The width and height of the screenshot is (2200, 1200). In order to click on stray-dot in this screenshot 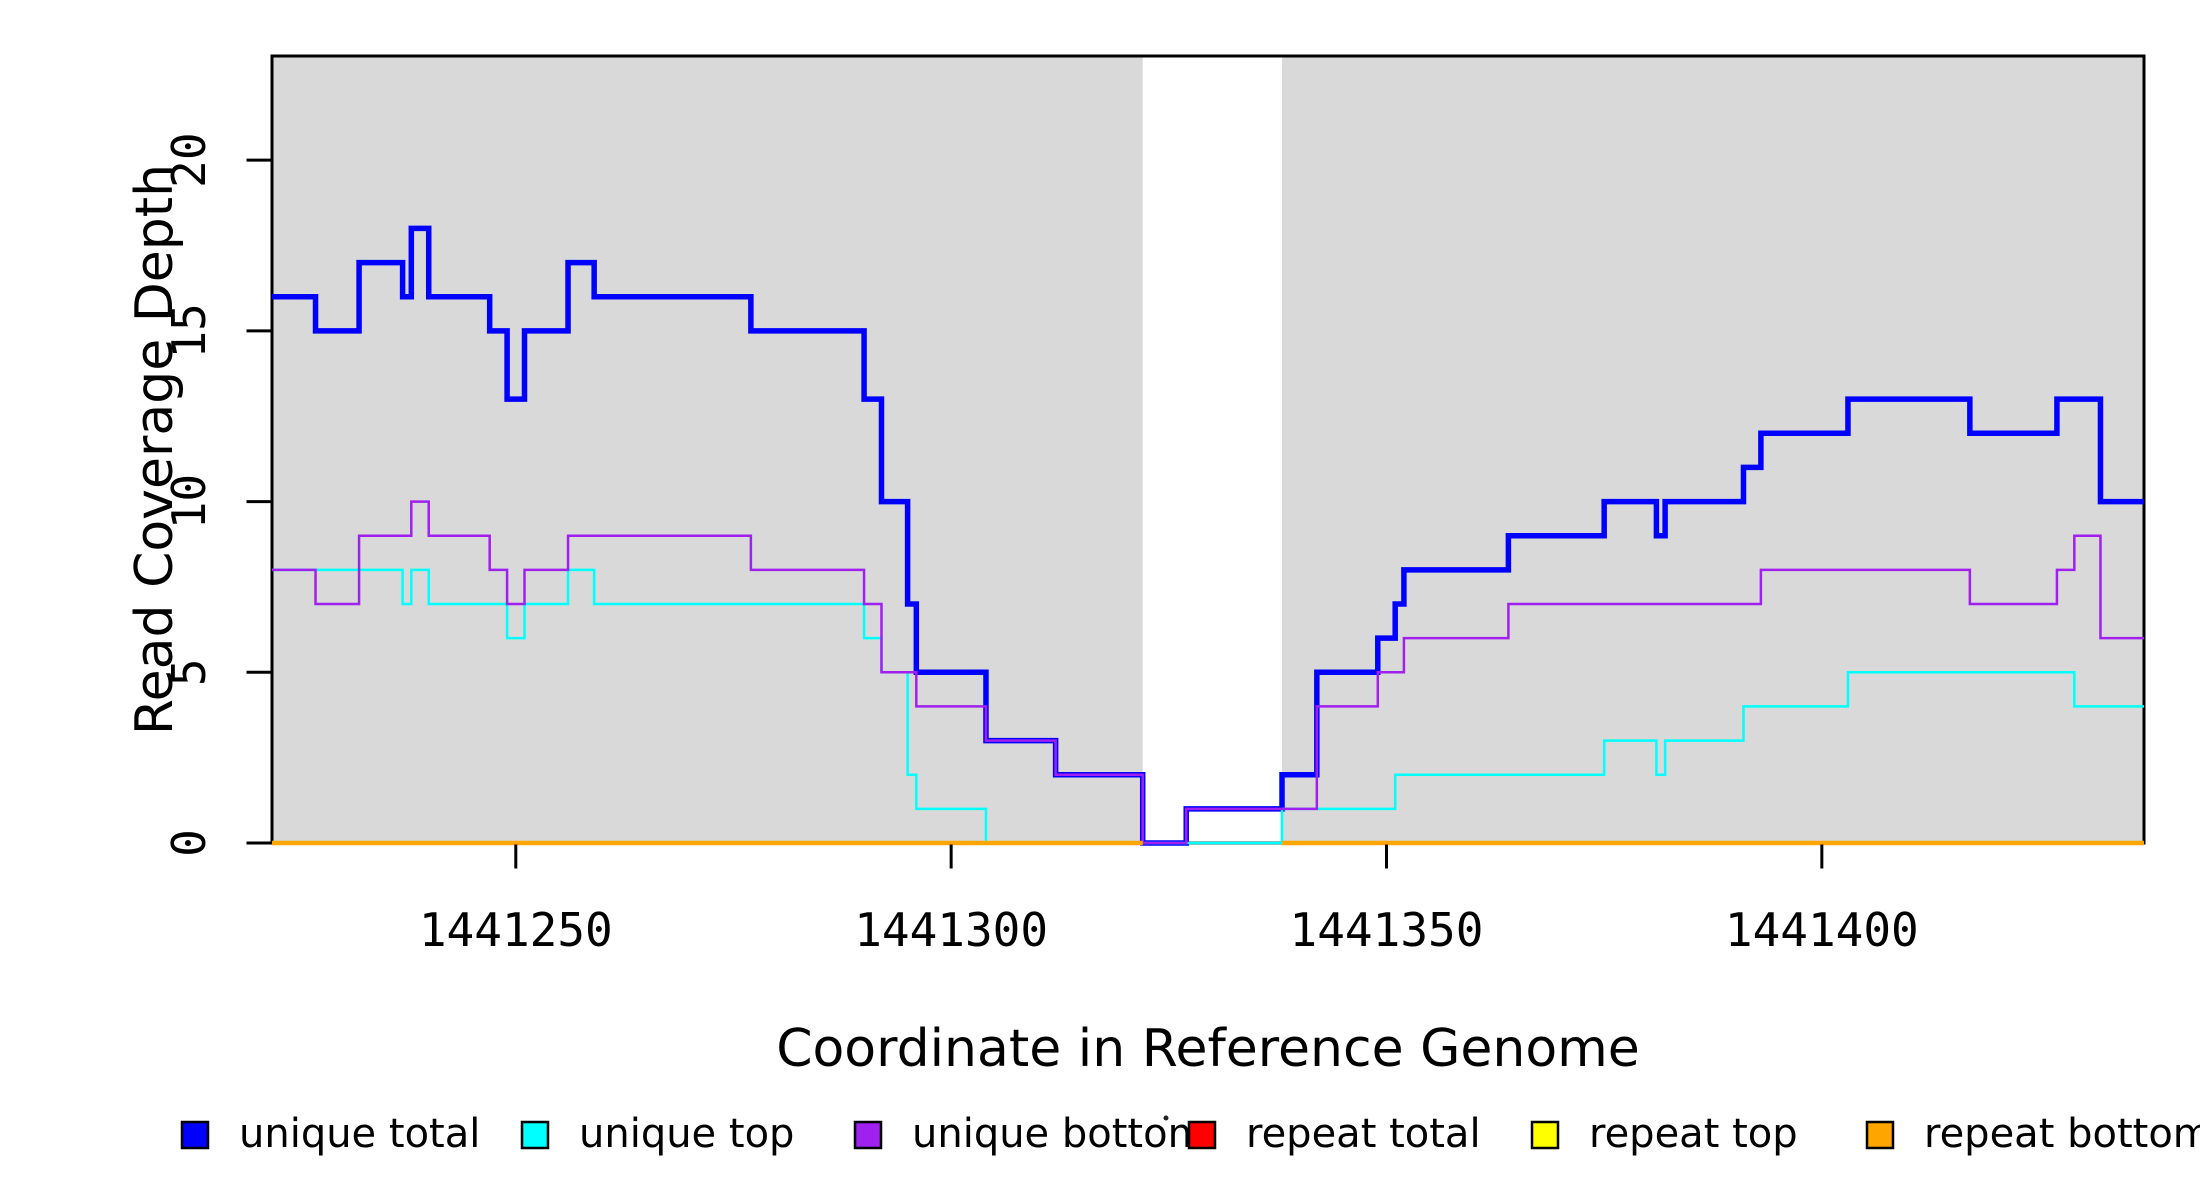, I will do `click(1166, 1118)`.